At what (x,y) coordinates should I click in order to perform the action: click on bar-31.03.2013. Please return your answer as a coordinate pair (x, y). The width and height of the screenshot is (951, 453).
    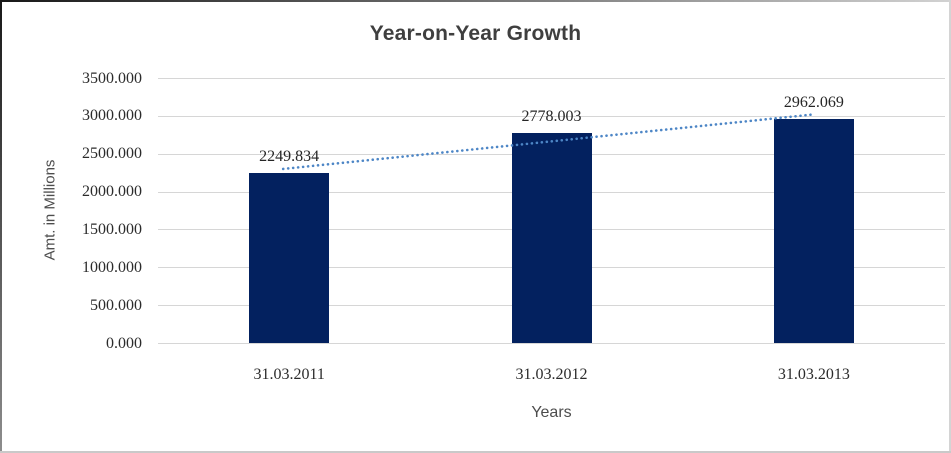
    Looking at the image, I should click on (813, 230).